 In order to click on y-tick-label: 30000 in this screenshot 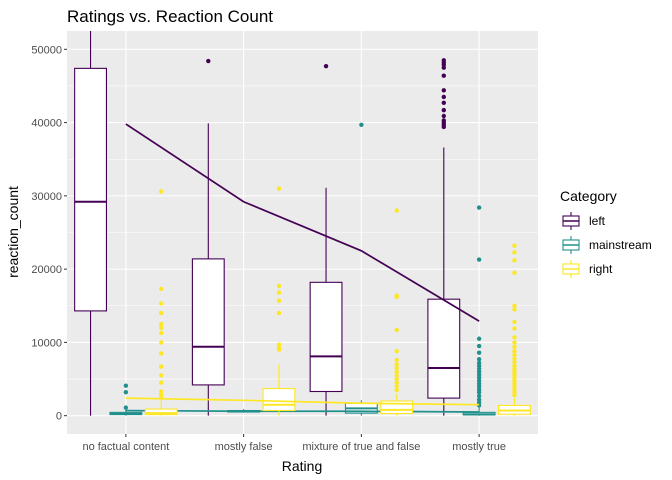, I will do `click(46, 197)`.